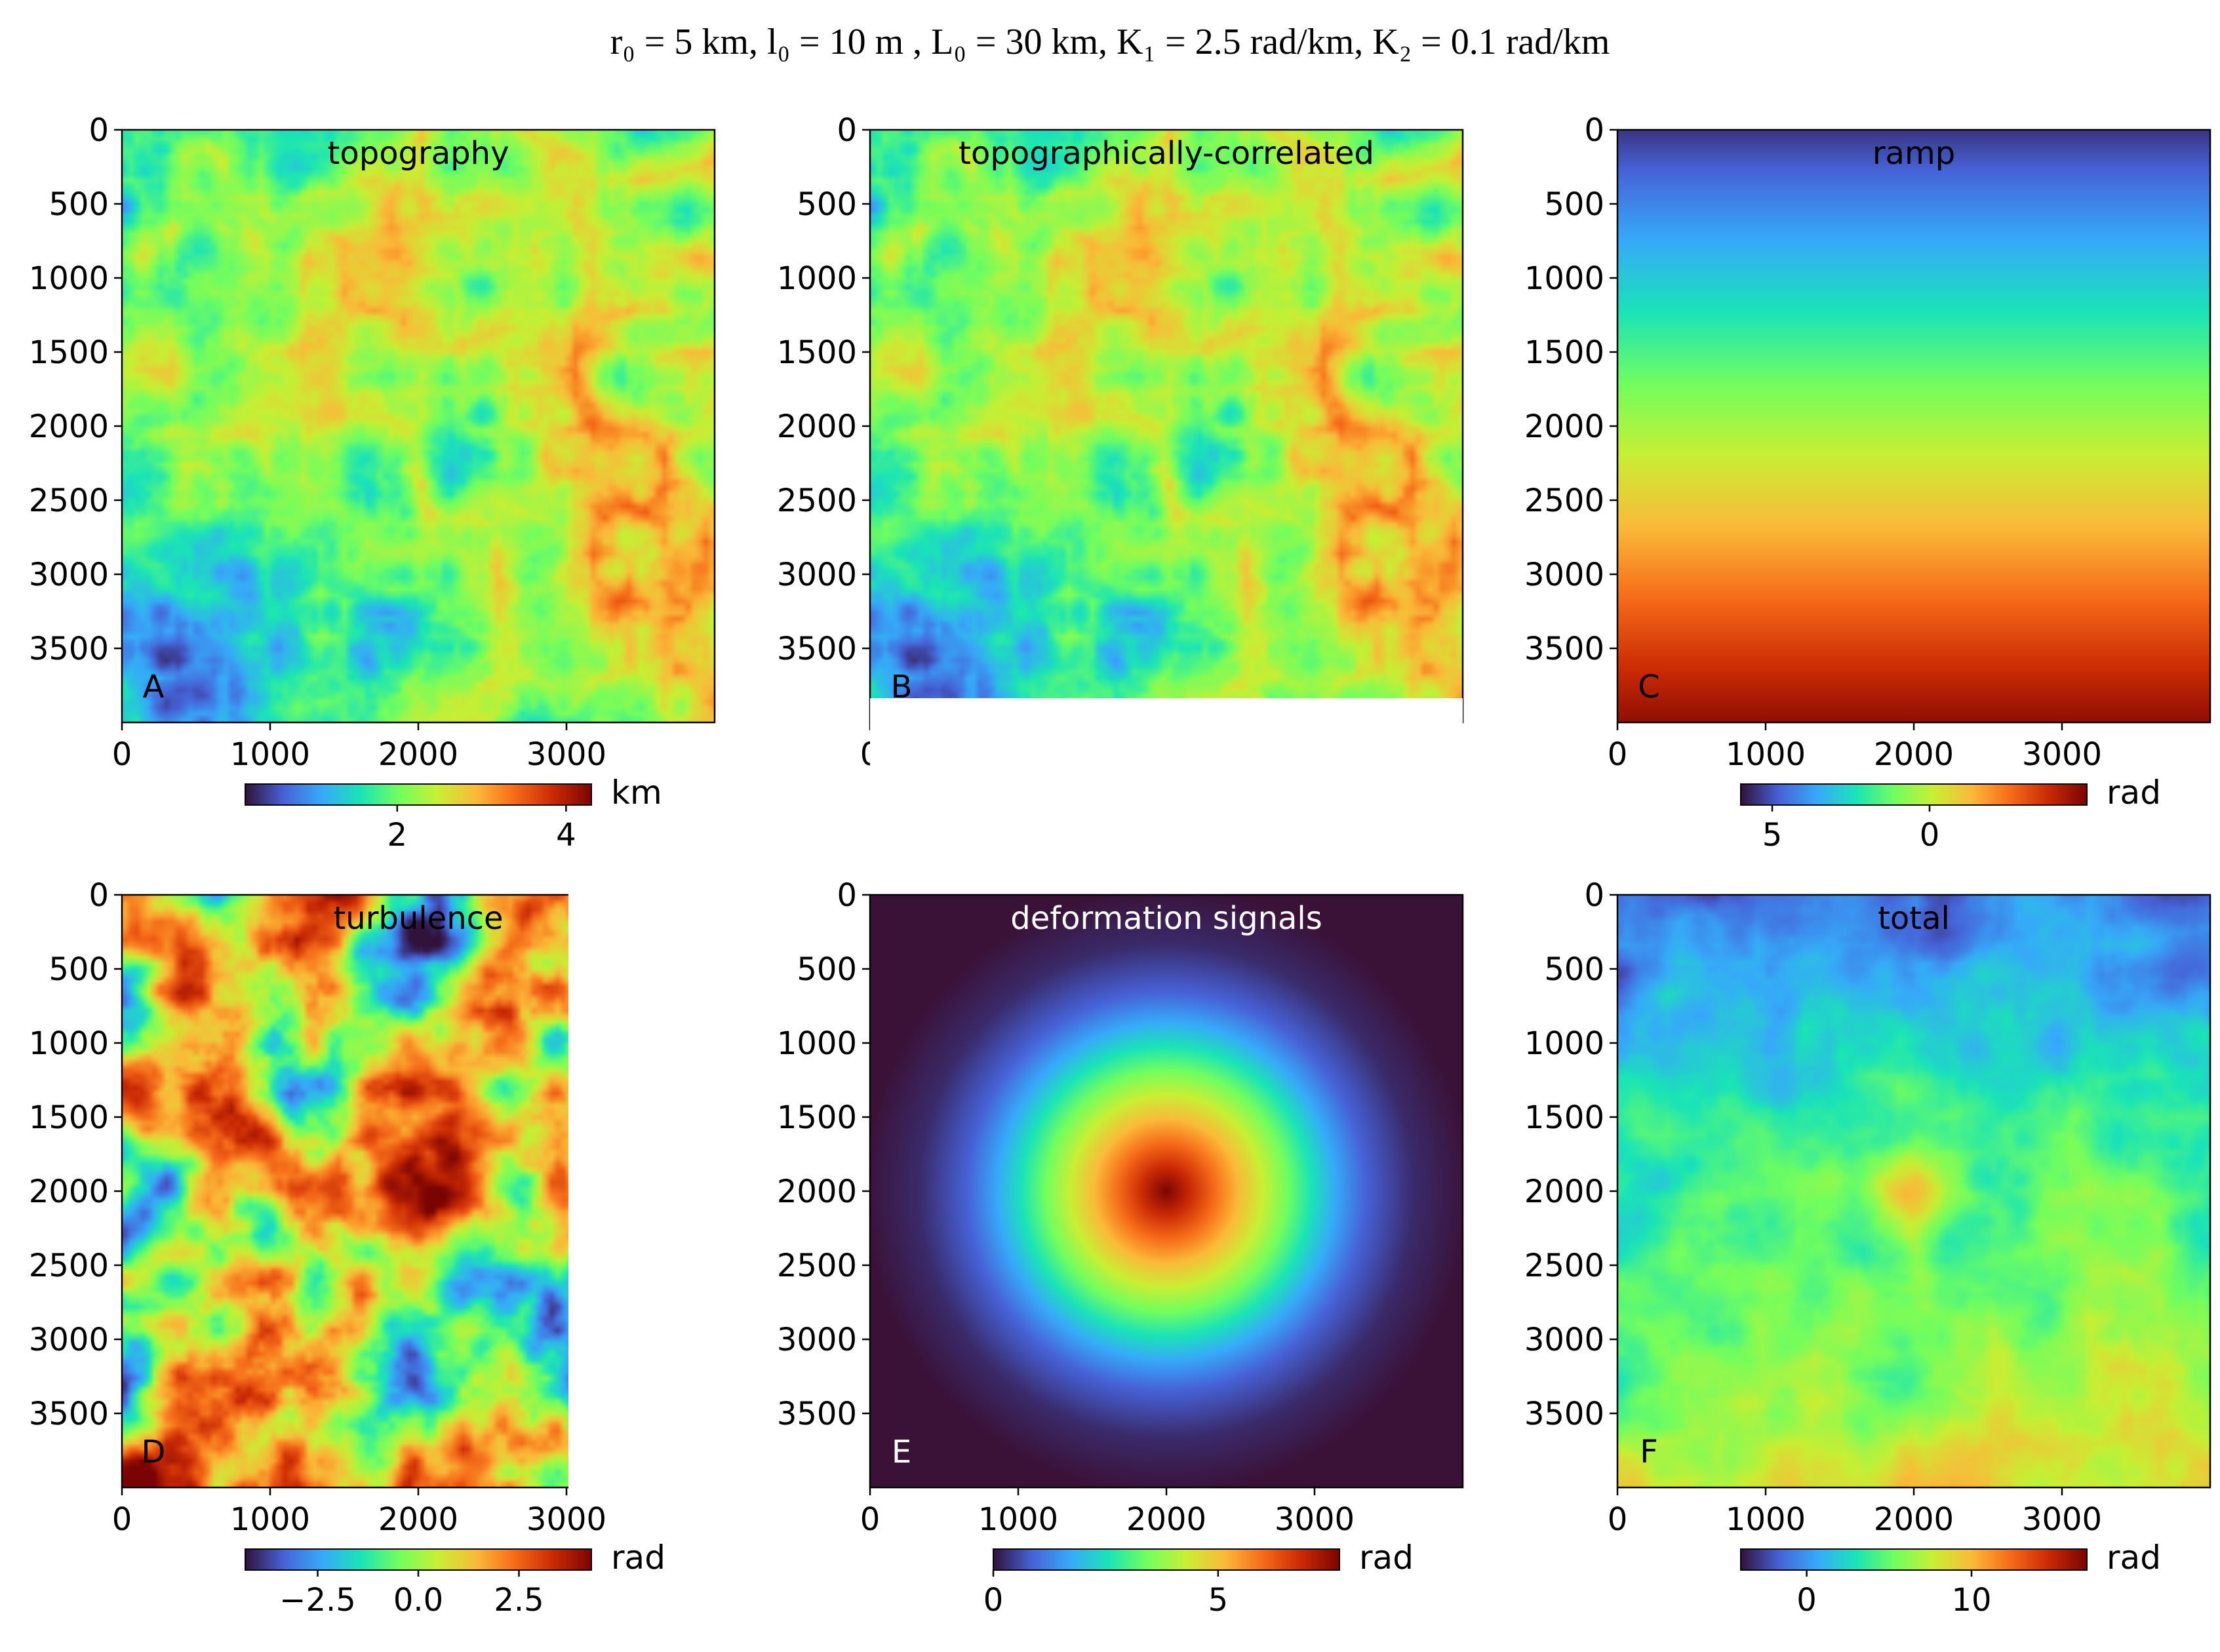 The width and height of the screenshot is (2220, 1652). I want to click on colorbar-tick-label: 4, so click(566, 835).